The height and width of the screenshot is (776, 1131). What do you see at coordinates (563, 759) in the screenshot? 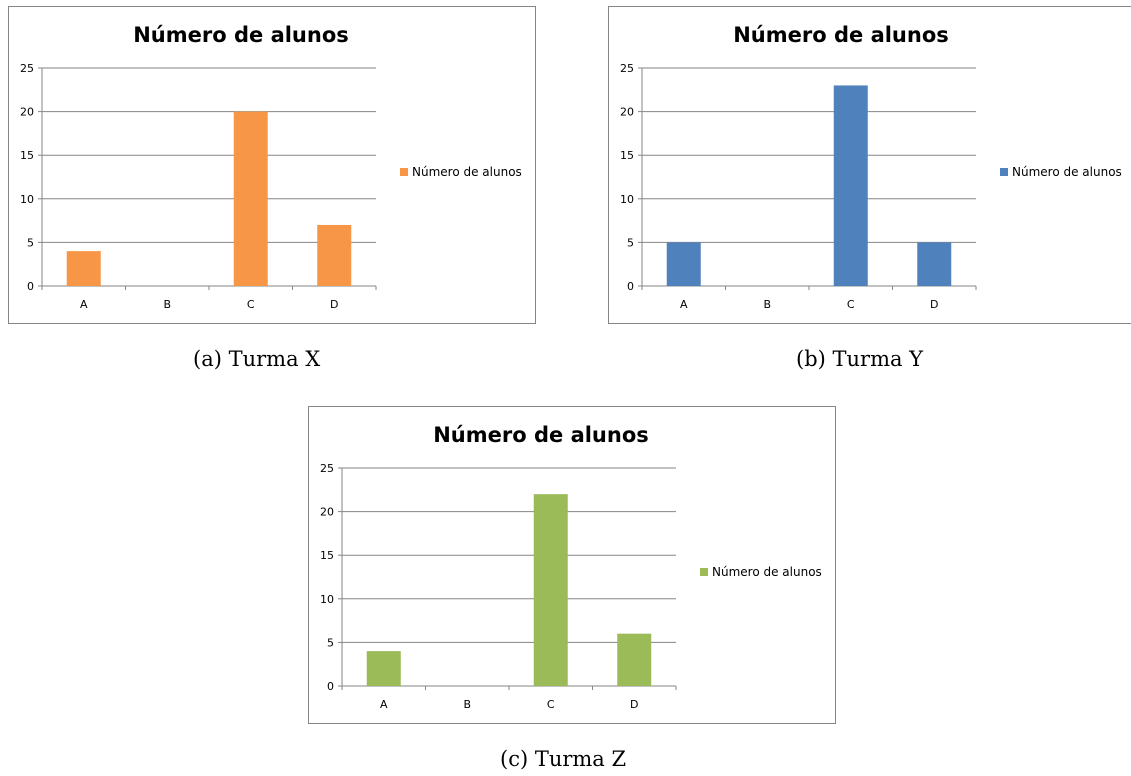
I see `caption-turma-z: (c) Turma Z` at bounding box center [563, 759].